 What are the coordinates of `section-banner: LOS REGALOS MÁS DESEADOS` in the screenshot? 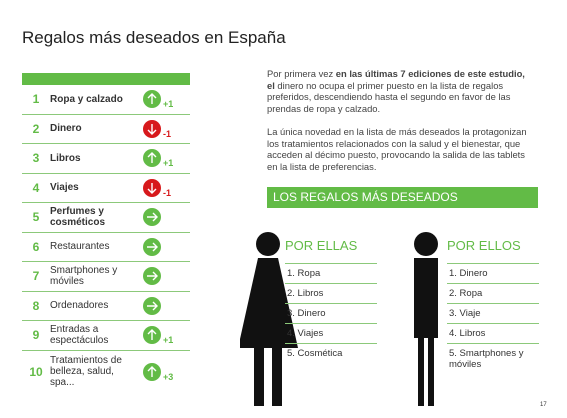 It's located at (402, 197).